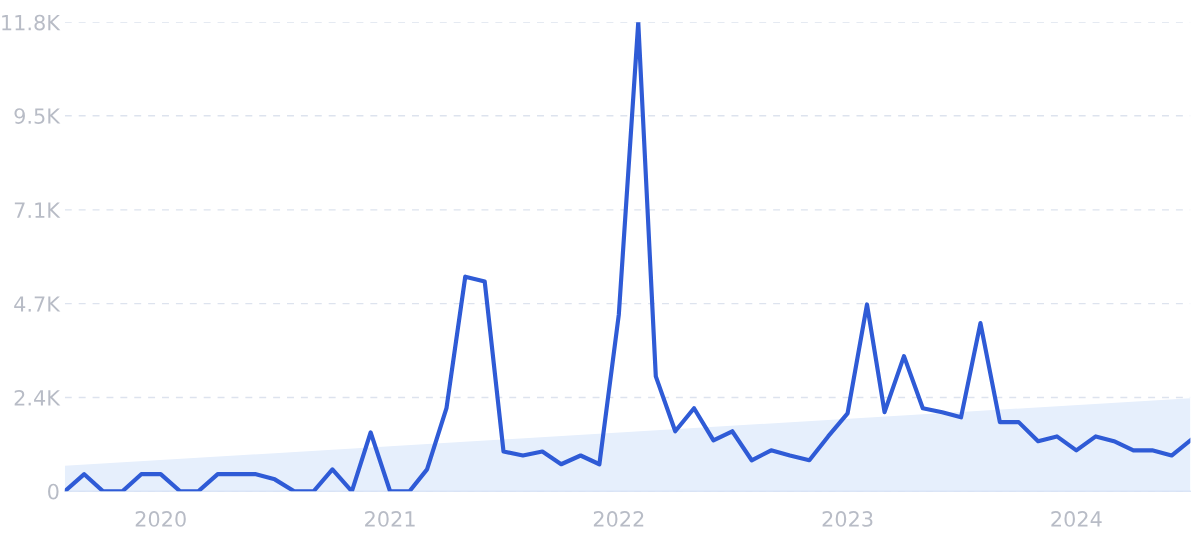 The width and height of the screenshot is (1200, 557). I want to click on y-tick-label: 11.8K, so click(31, 22).